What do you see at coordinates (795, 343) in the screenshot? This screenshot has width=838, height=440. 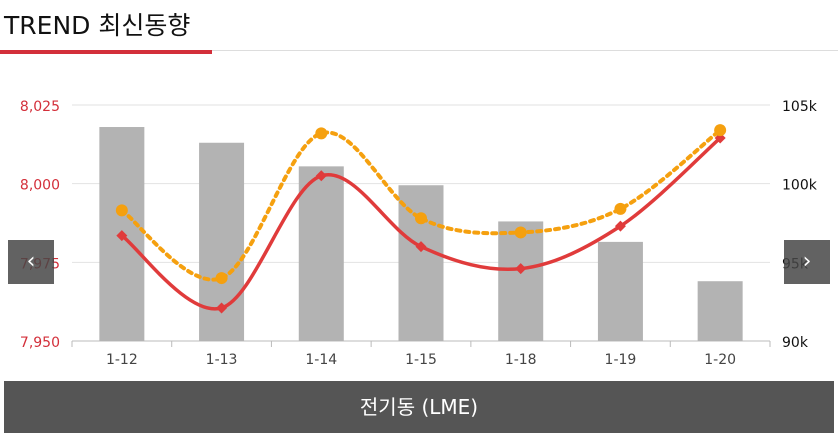 I see `right-axis-tick-label: 90k` at bounding box center [795, 343].